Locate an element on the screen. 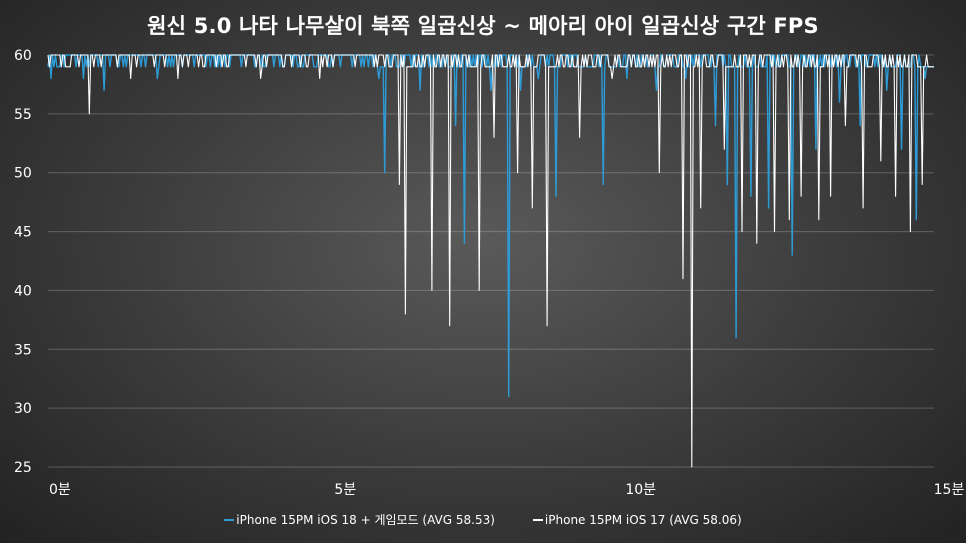 Image resolution: width=966 pixels, height=543 pixels. y-tick-label: 40 is located at coordinates (23, 291).